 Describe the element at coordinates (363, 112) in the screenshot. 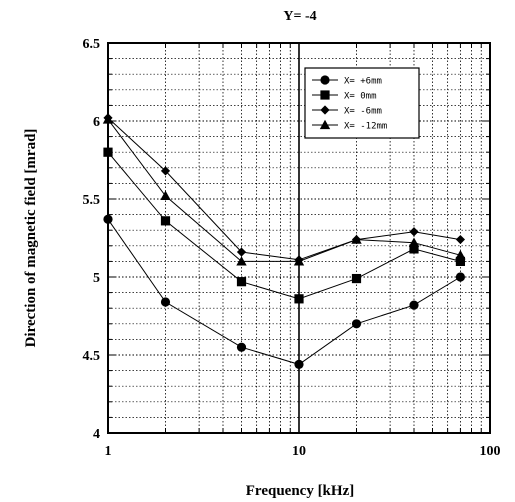

I see `legend-label: X= -6mm` at that location.